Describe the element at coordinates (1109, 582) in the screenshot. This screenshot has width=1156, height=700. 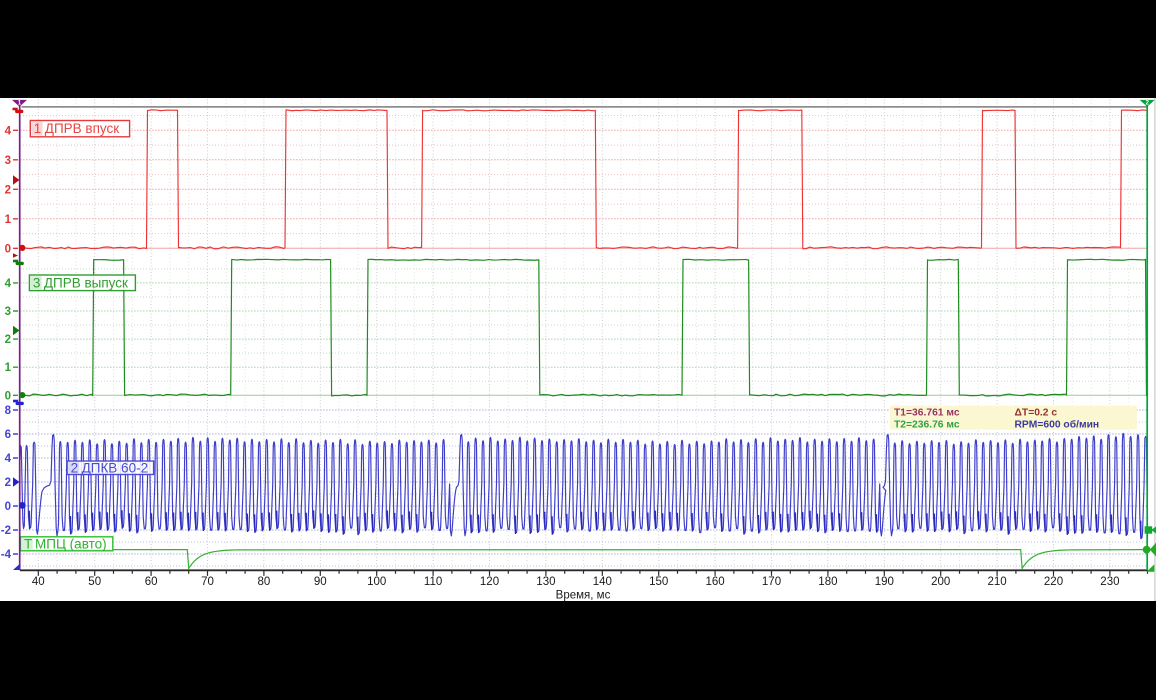
I see `svg-text: 230` at that location.